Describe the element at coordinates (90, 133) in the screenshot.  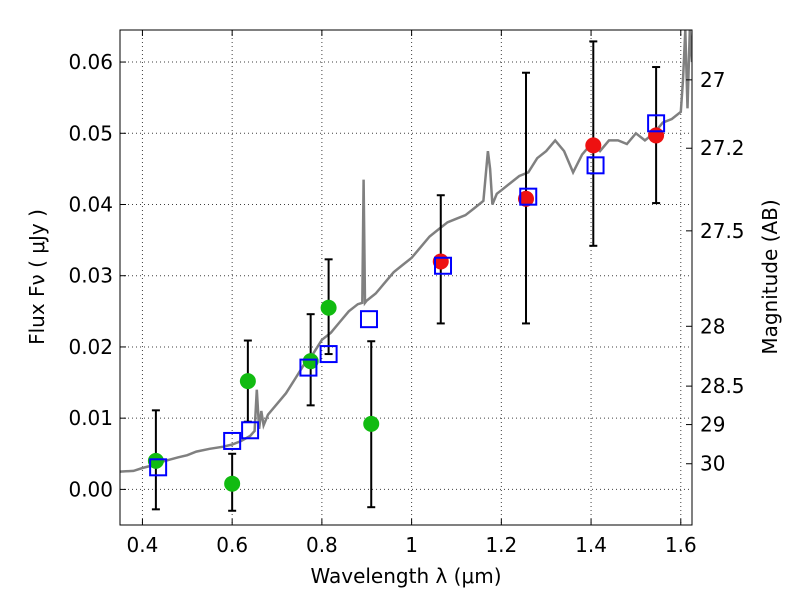
I see `y-tick-label: 0.05` at that location.